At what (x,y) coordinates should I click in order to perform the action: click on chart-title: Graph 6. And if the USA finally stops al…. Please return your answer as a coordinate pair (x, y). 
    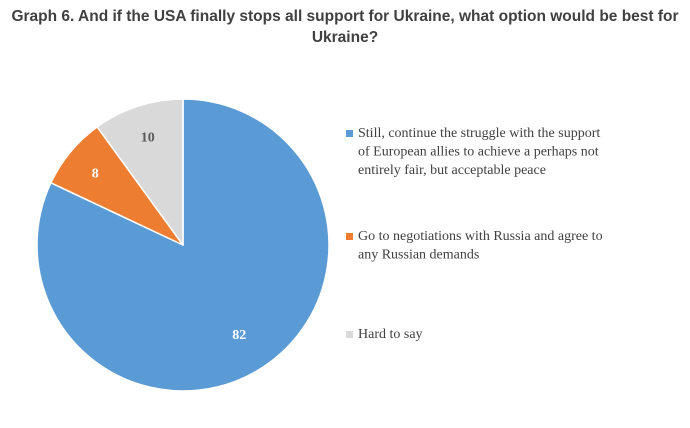
    Looking at the image, I should click on (345, 27).